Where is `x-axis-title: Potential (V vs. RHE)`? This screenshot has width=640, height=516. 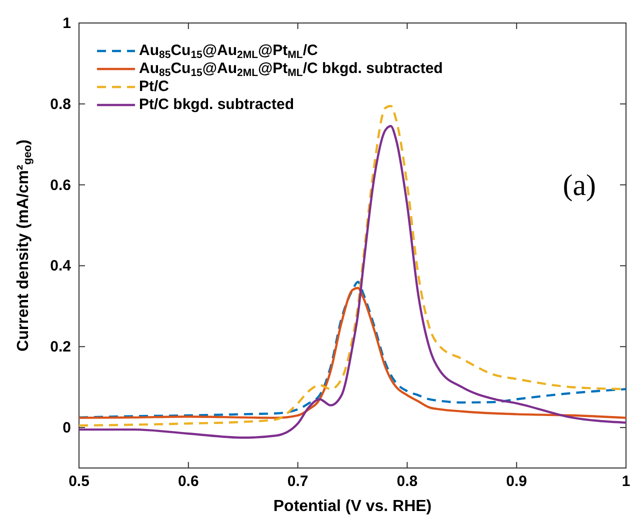 x-axis-title: Potential (V vs. RHE) is located at coordinates (352, 506).